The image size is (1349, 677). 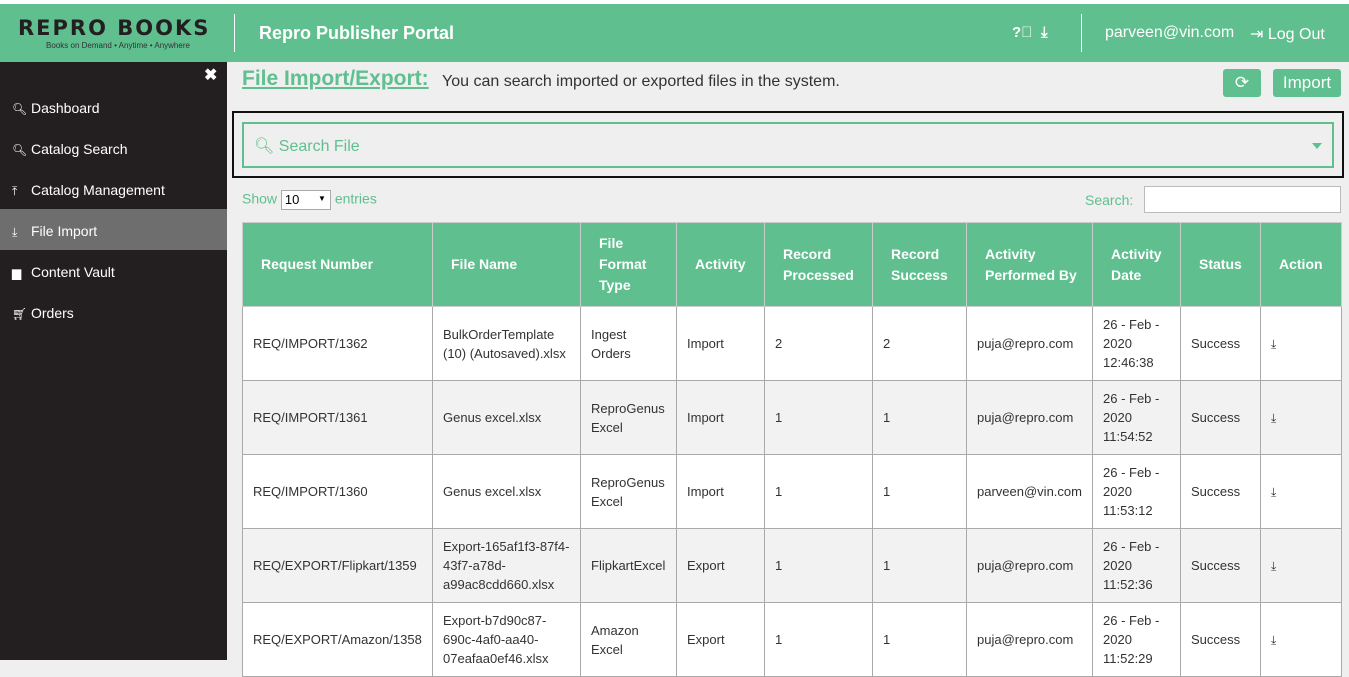 What do you see at coordinates (1301, 264) in the screenshot?
I see `column-header: Action` at bounding box center [1301, 264].